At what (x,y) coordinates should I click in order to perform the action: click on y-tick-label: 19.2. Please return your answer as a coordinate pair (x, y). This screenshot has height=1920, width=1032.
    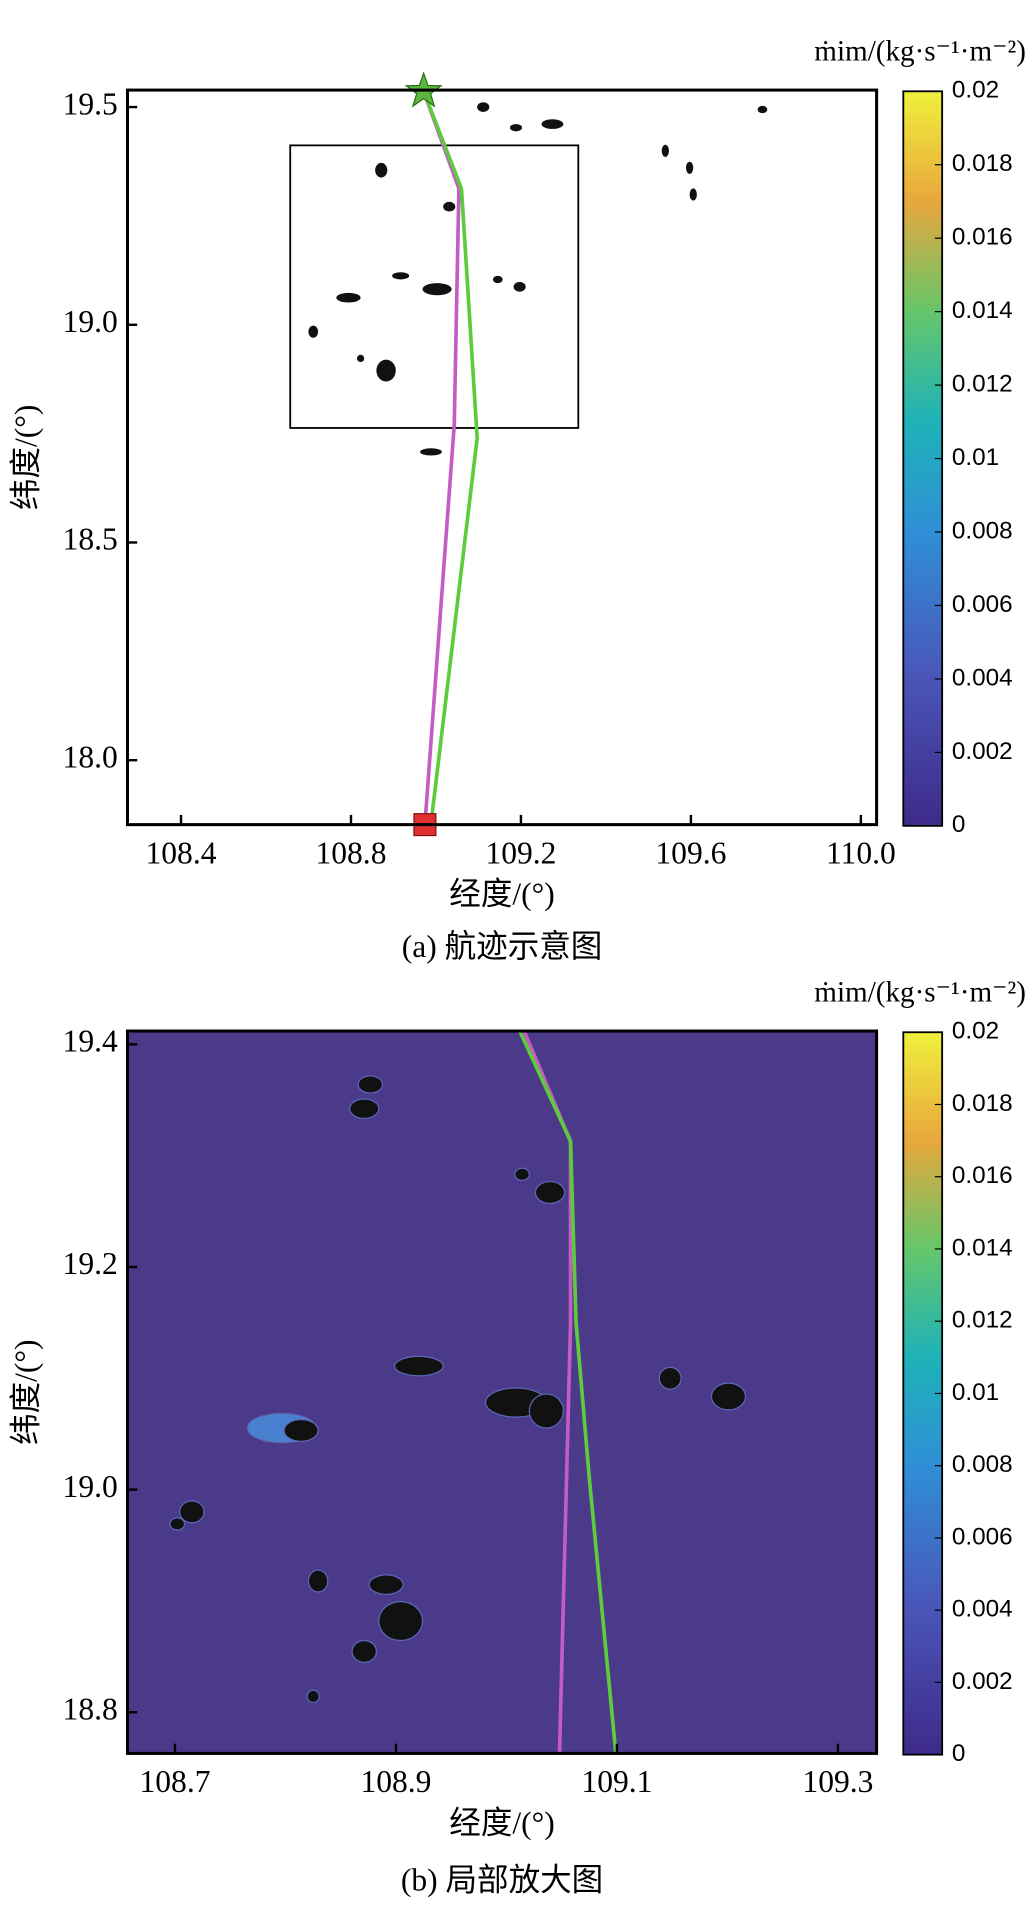
    Looking at the image, I should click on (90, 1263).